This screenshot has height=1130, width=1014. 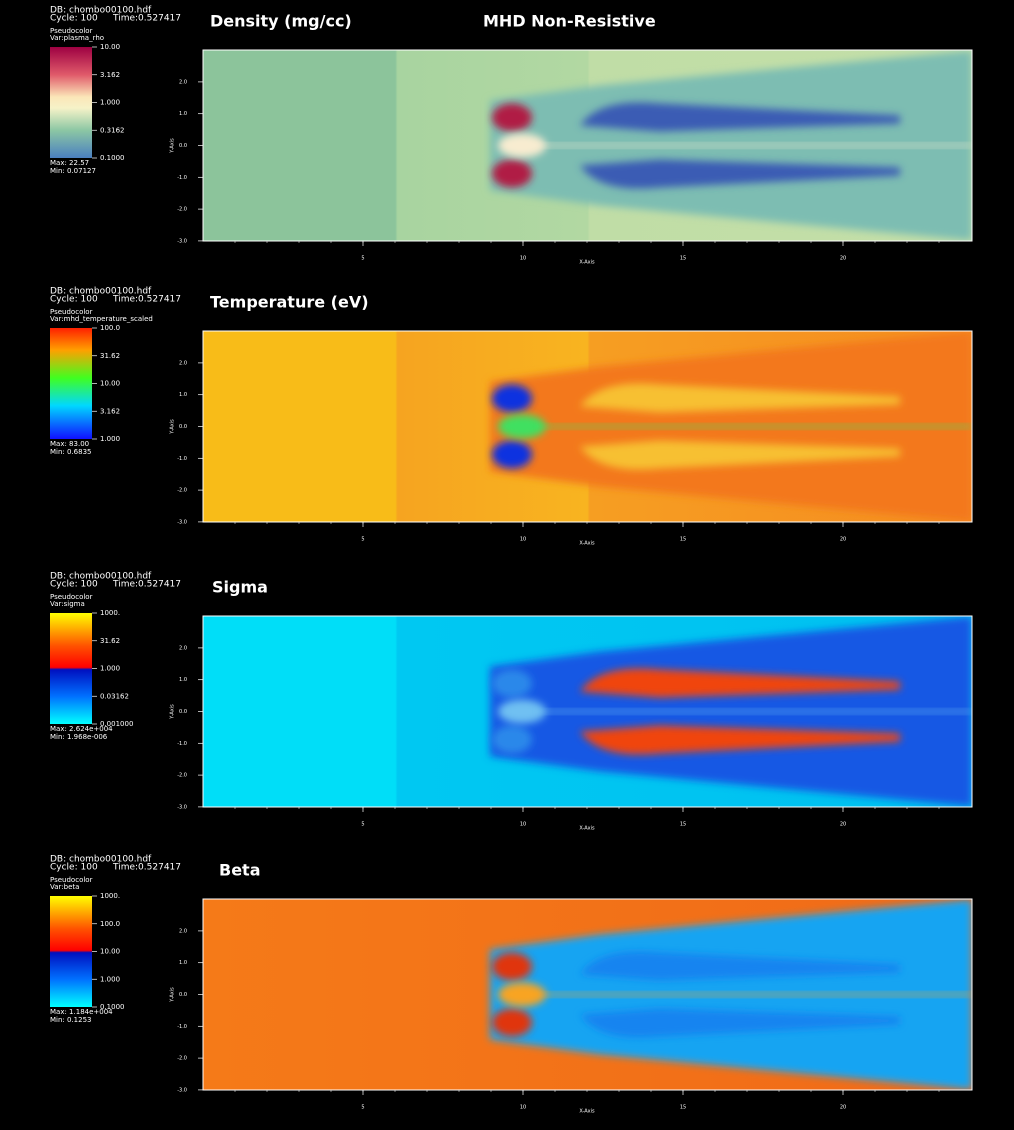 What do you see at coordinates (240, 587) in the screenshot?
I see `panel-title: Sigma` at bounding box center [240, 587].